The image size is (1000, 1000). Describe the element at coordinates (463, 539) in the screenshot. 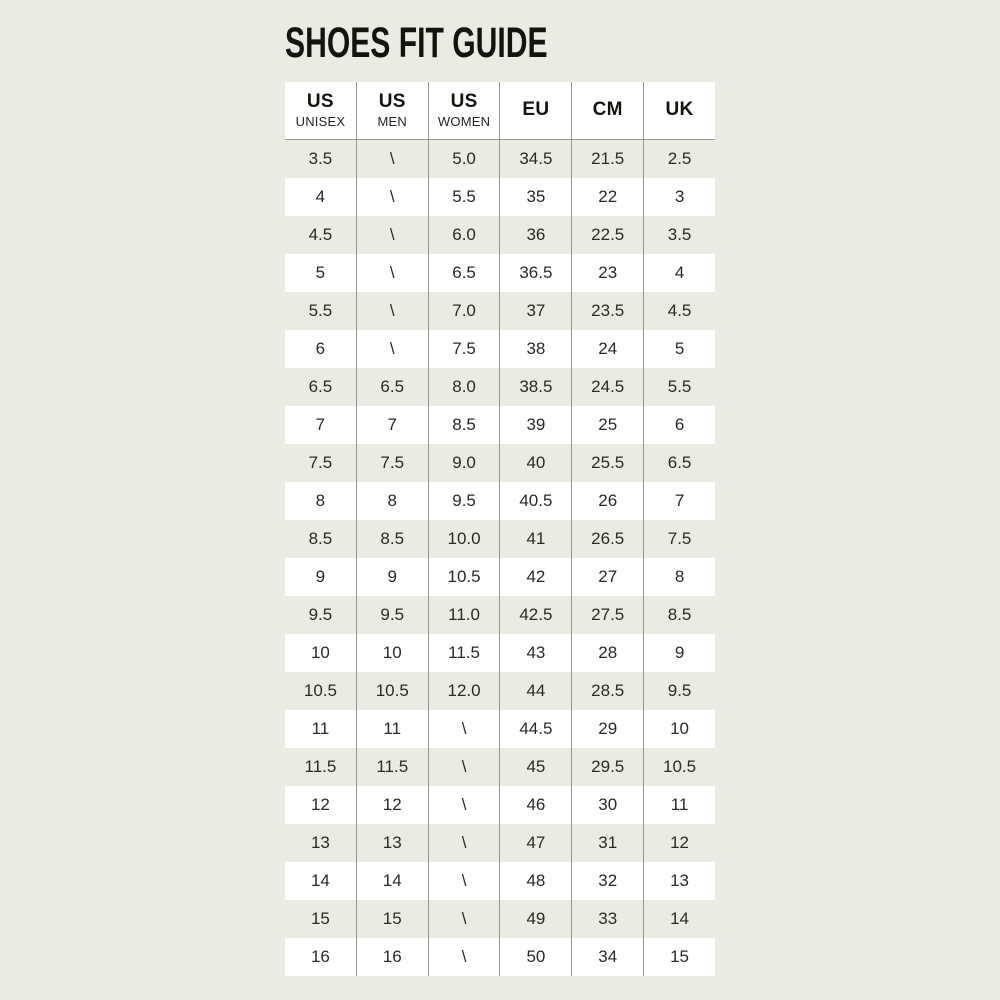

I see `table-cell: 10.0` at that location.